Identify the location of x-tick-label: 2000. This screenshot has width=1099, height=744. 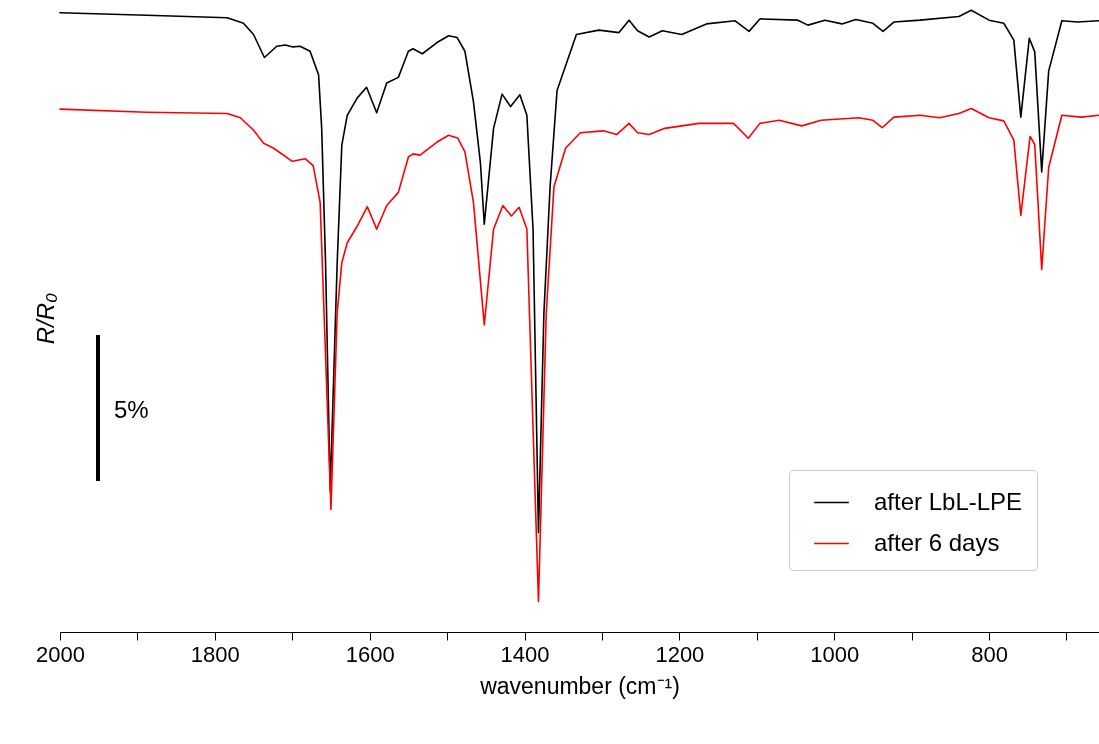
(60, 654).